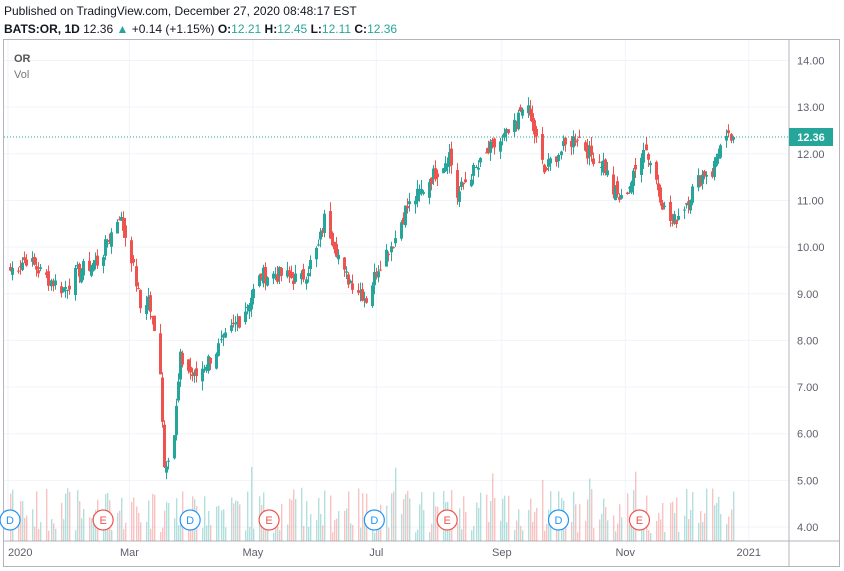 Image resolution: width=844 pixels, height=571 pixels. I want to click on event-label: E, so click(102, 521).